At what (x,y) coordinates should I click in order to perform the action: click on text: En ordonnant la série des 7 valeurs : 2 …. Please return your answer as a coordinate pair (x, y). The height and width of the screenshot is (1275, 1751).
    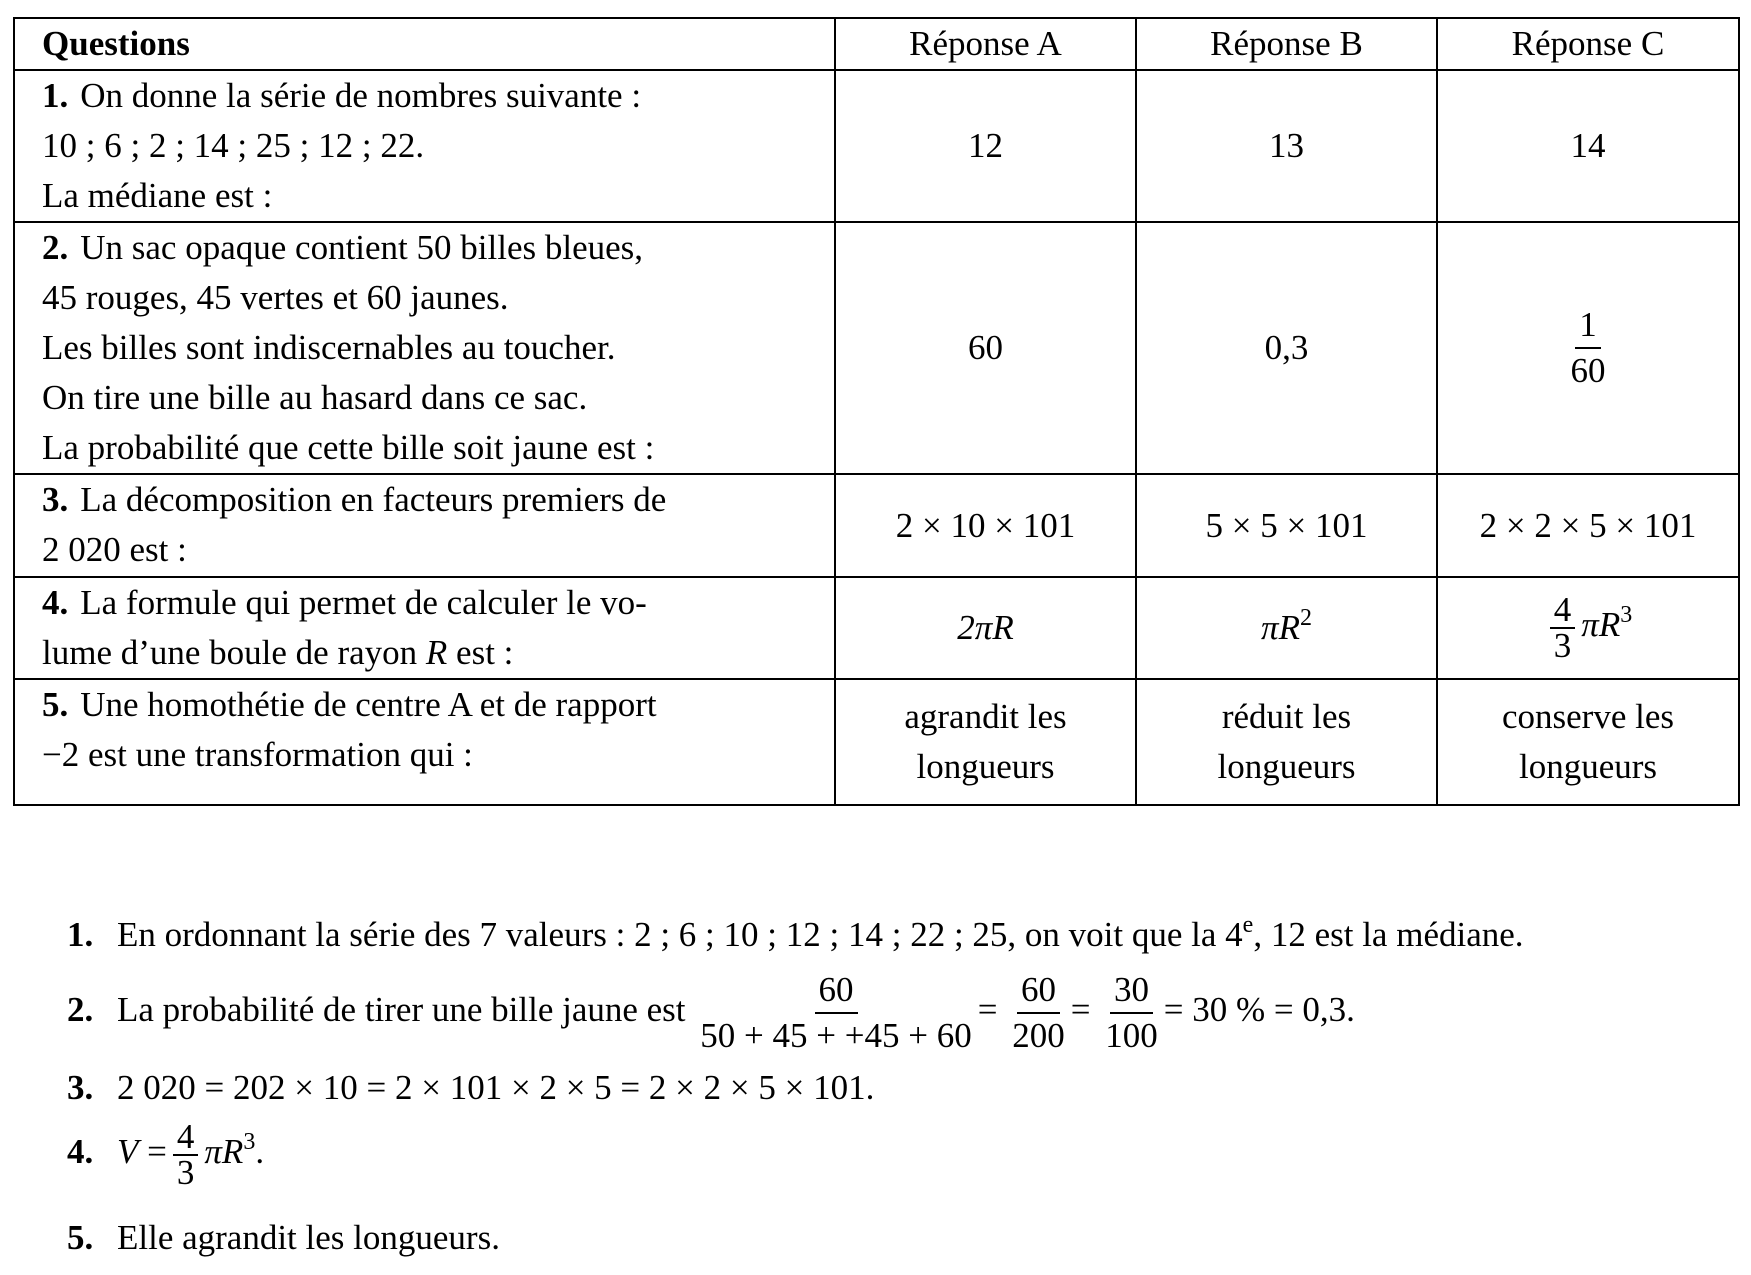
    Looking at the image, I should click on (680, 934).